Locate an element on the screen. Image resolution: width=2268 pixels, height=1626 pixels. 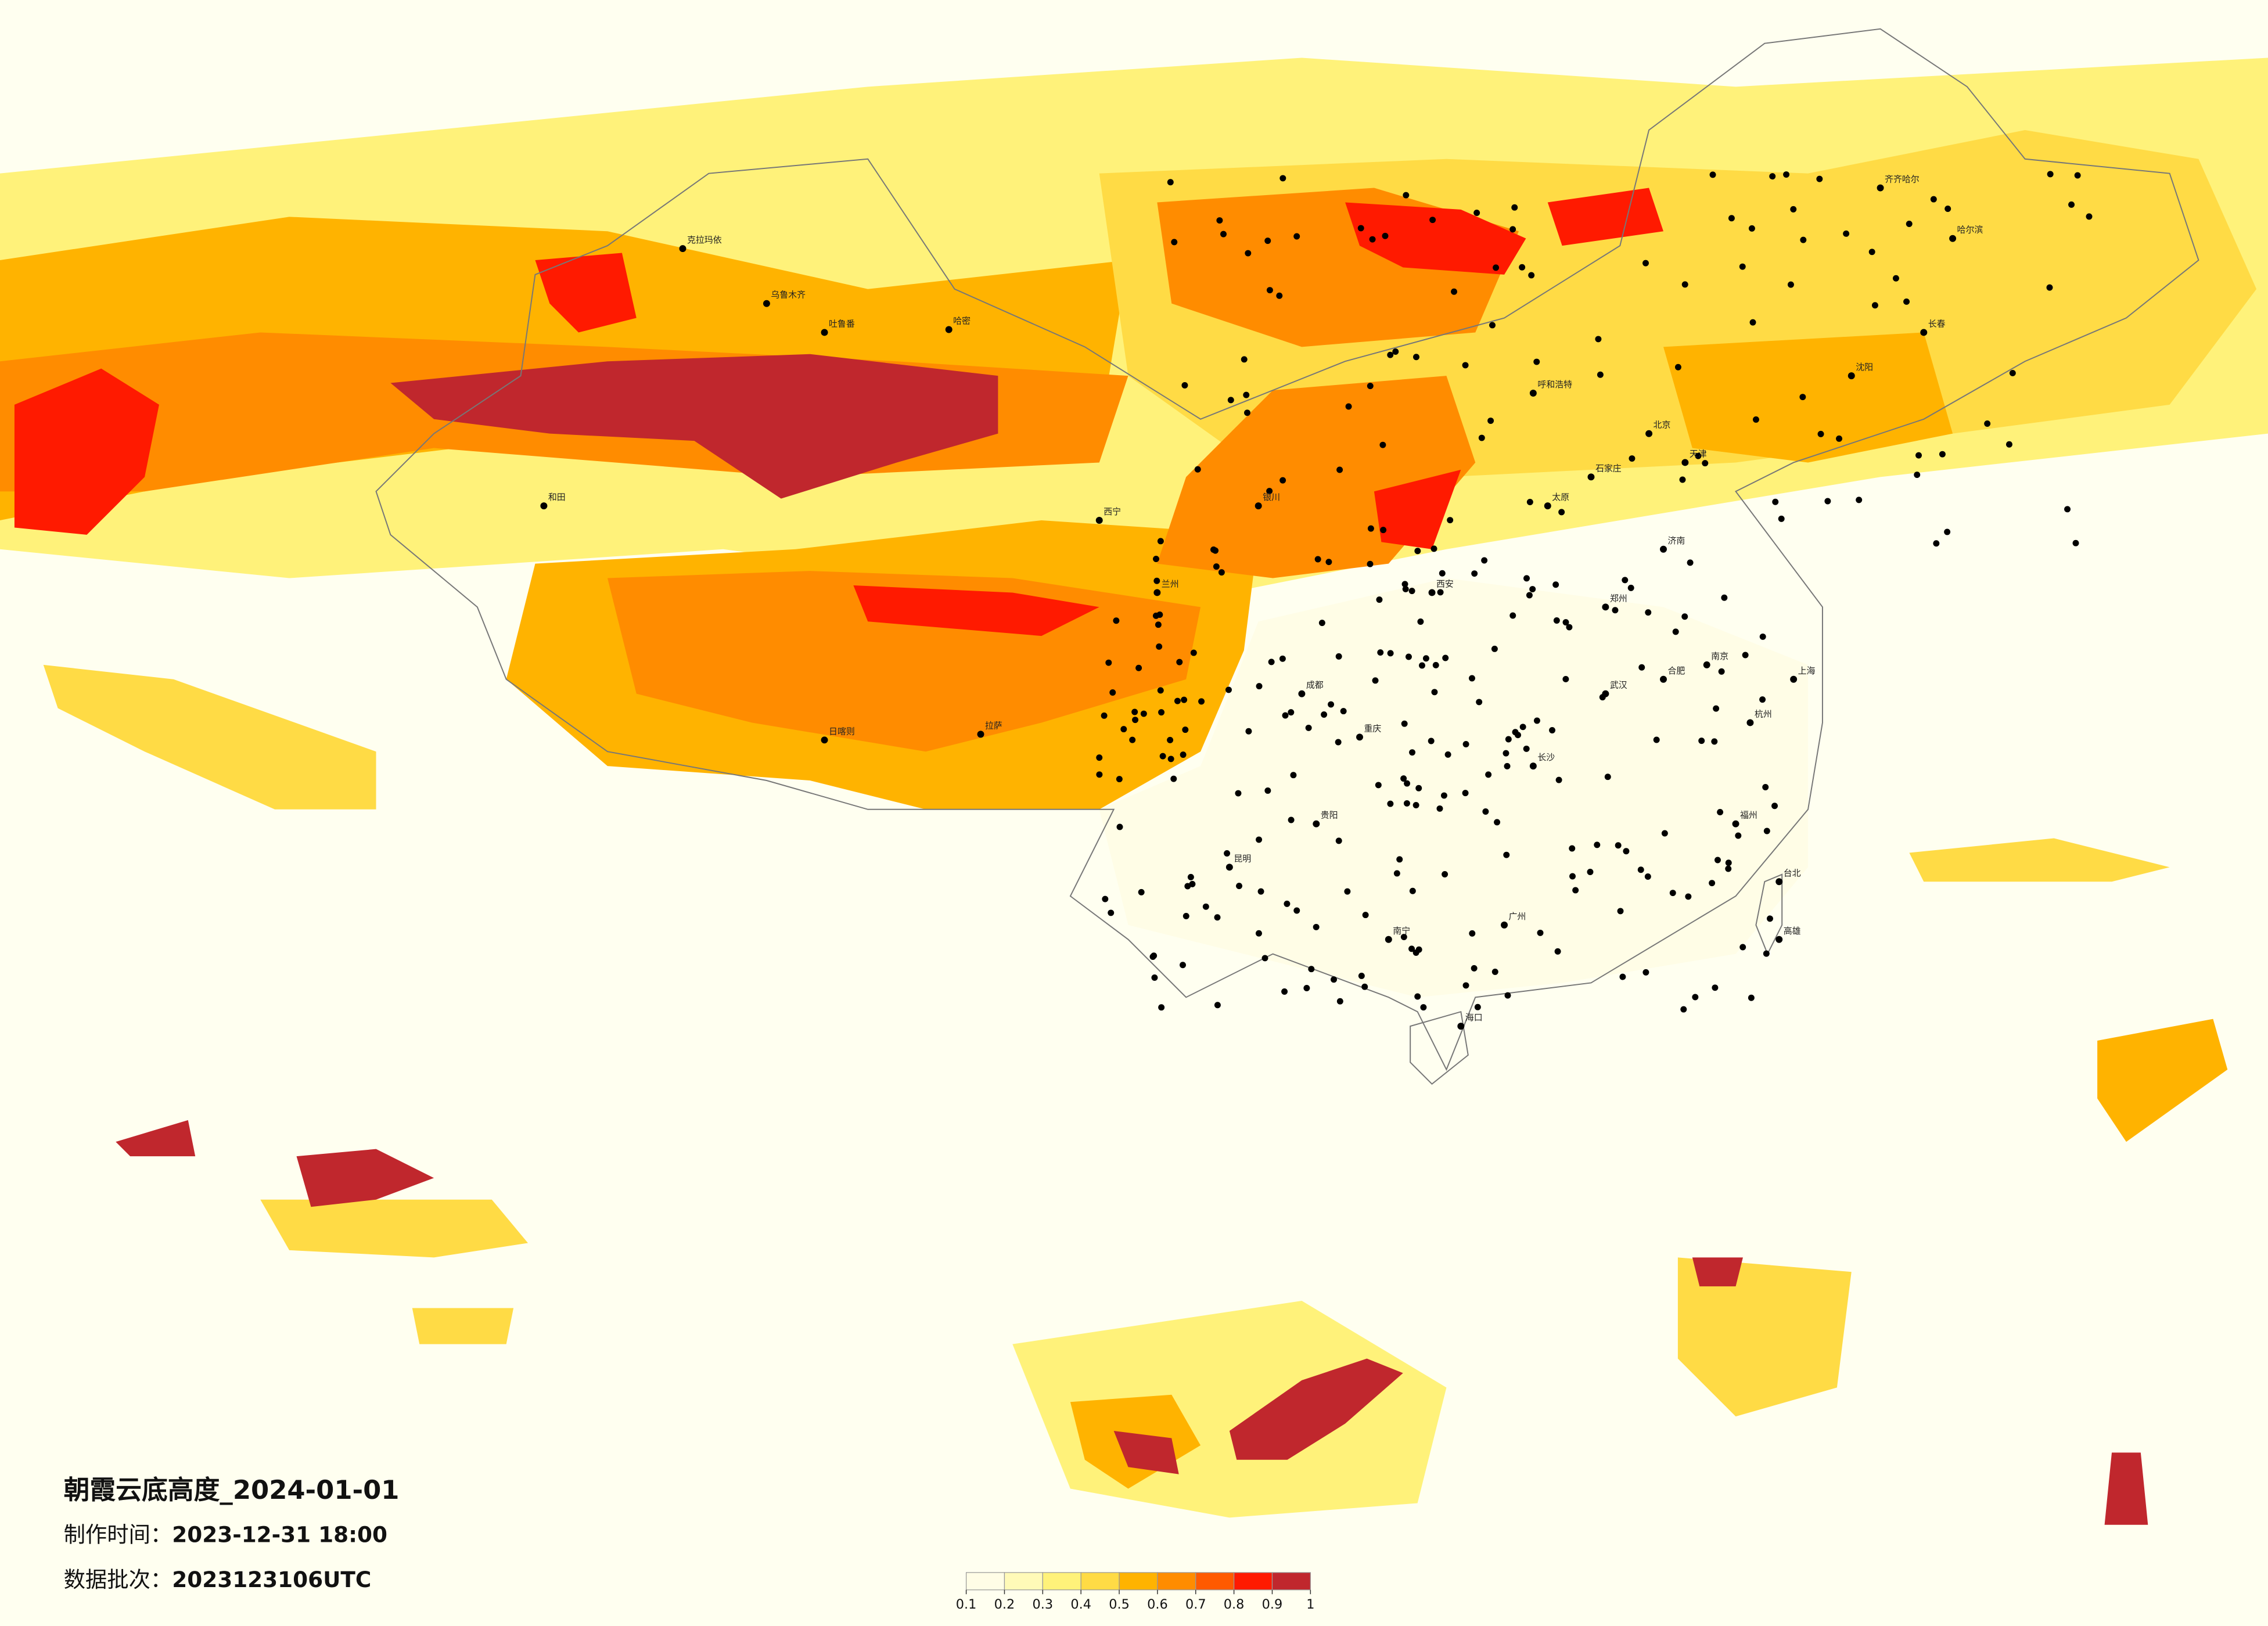
legend-tick-label: 0.4 is located at coordinates (1080, 1604).